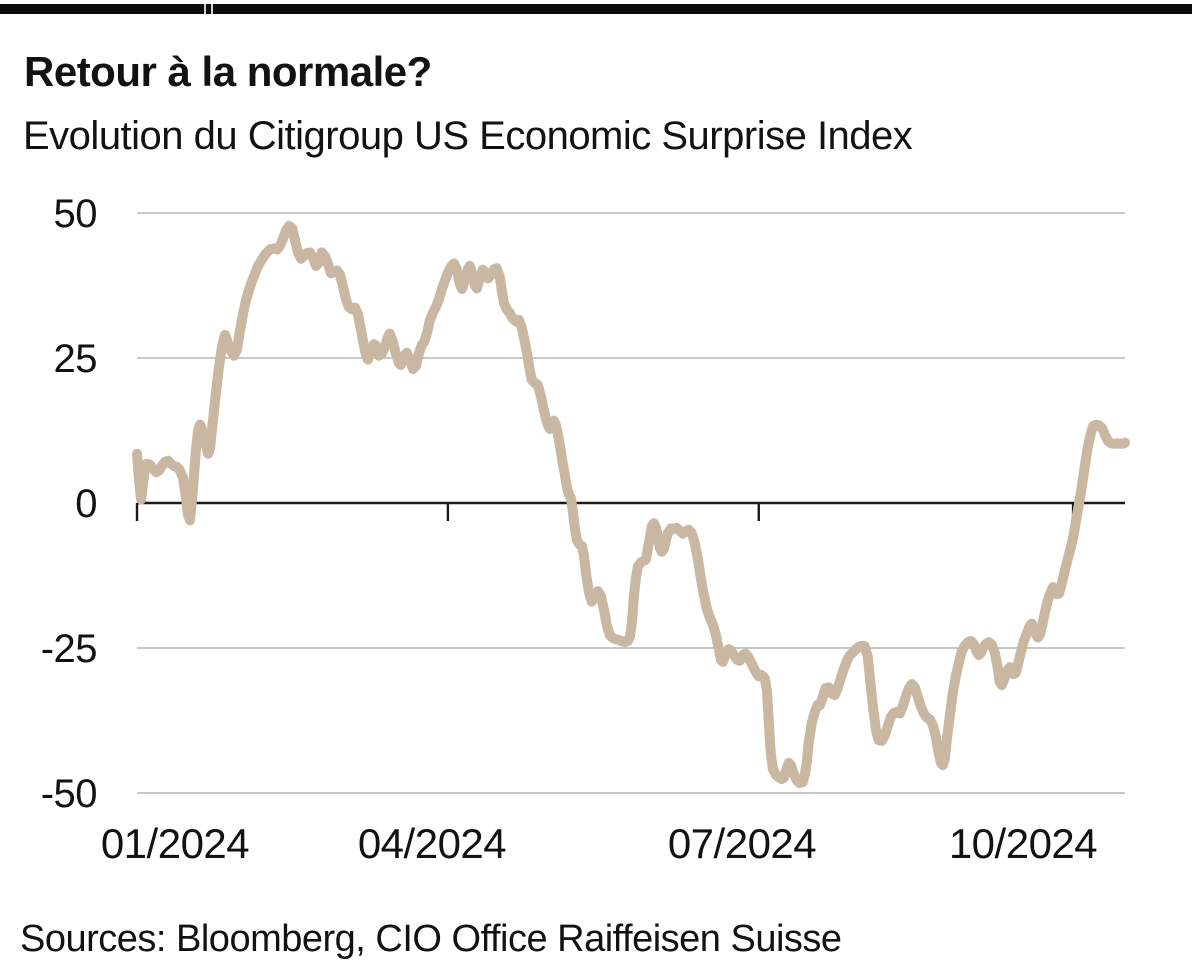 This screenshot has width=1192, height=974. What do you see at coordinates (86, 504) in the screenshot?
I see `y-tick-label-0: 0` at bounding box center [86, 504].